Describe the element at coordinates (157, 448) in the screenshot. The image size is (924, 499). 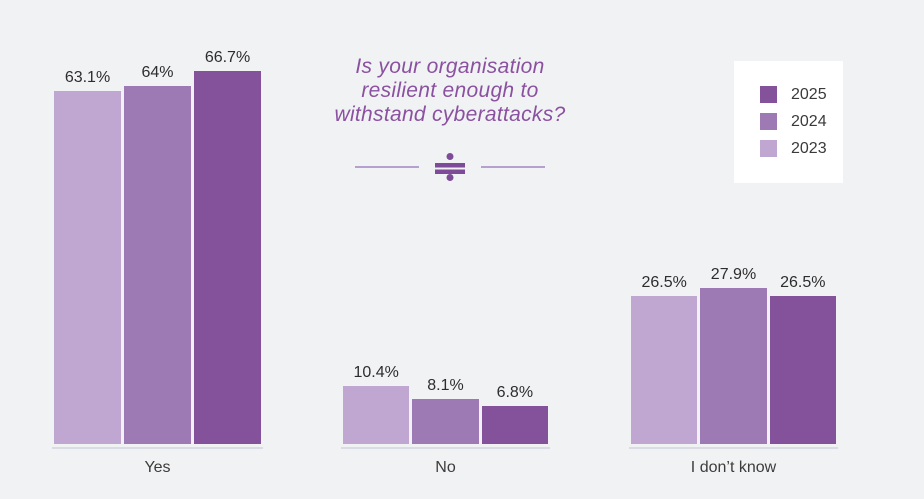
I see `baseline-yes` at that location.